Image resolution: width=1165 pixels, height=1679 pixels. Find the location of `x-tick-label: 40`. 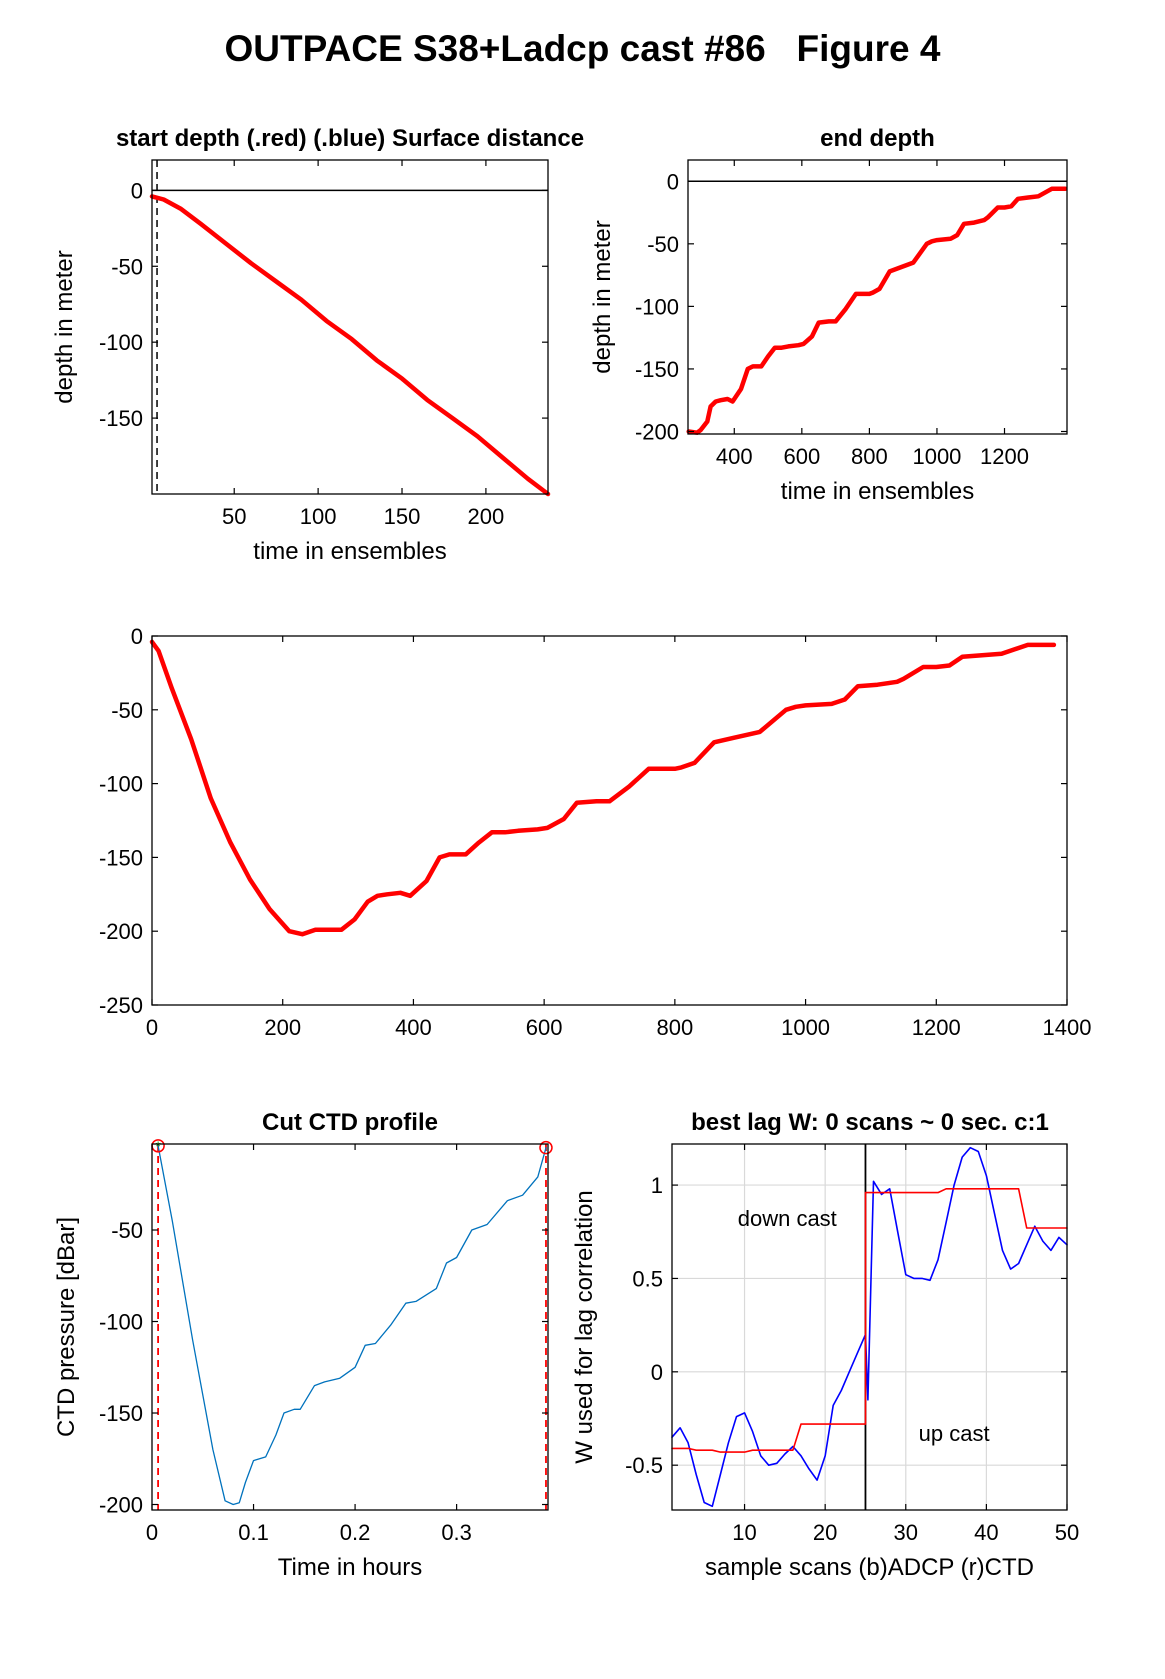

x-tick-label: 40 is located at coordinates (986, 1532).